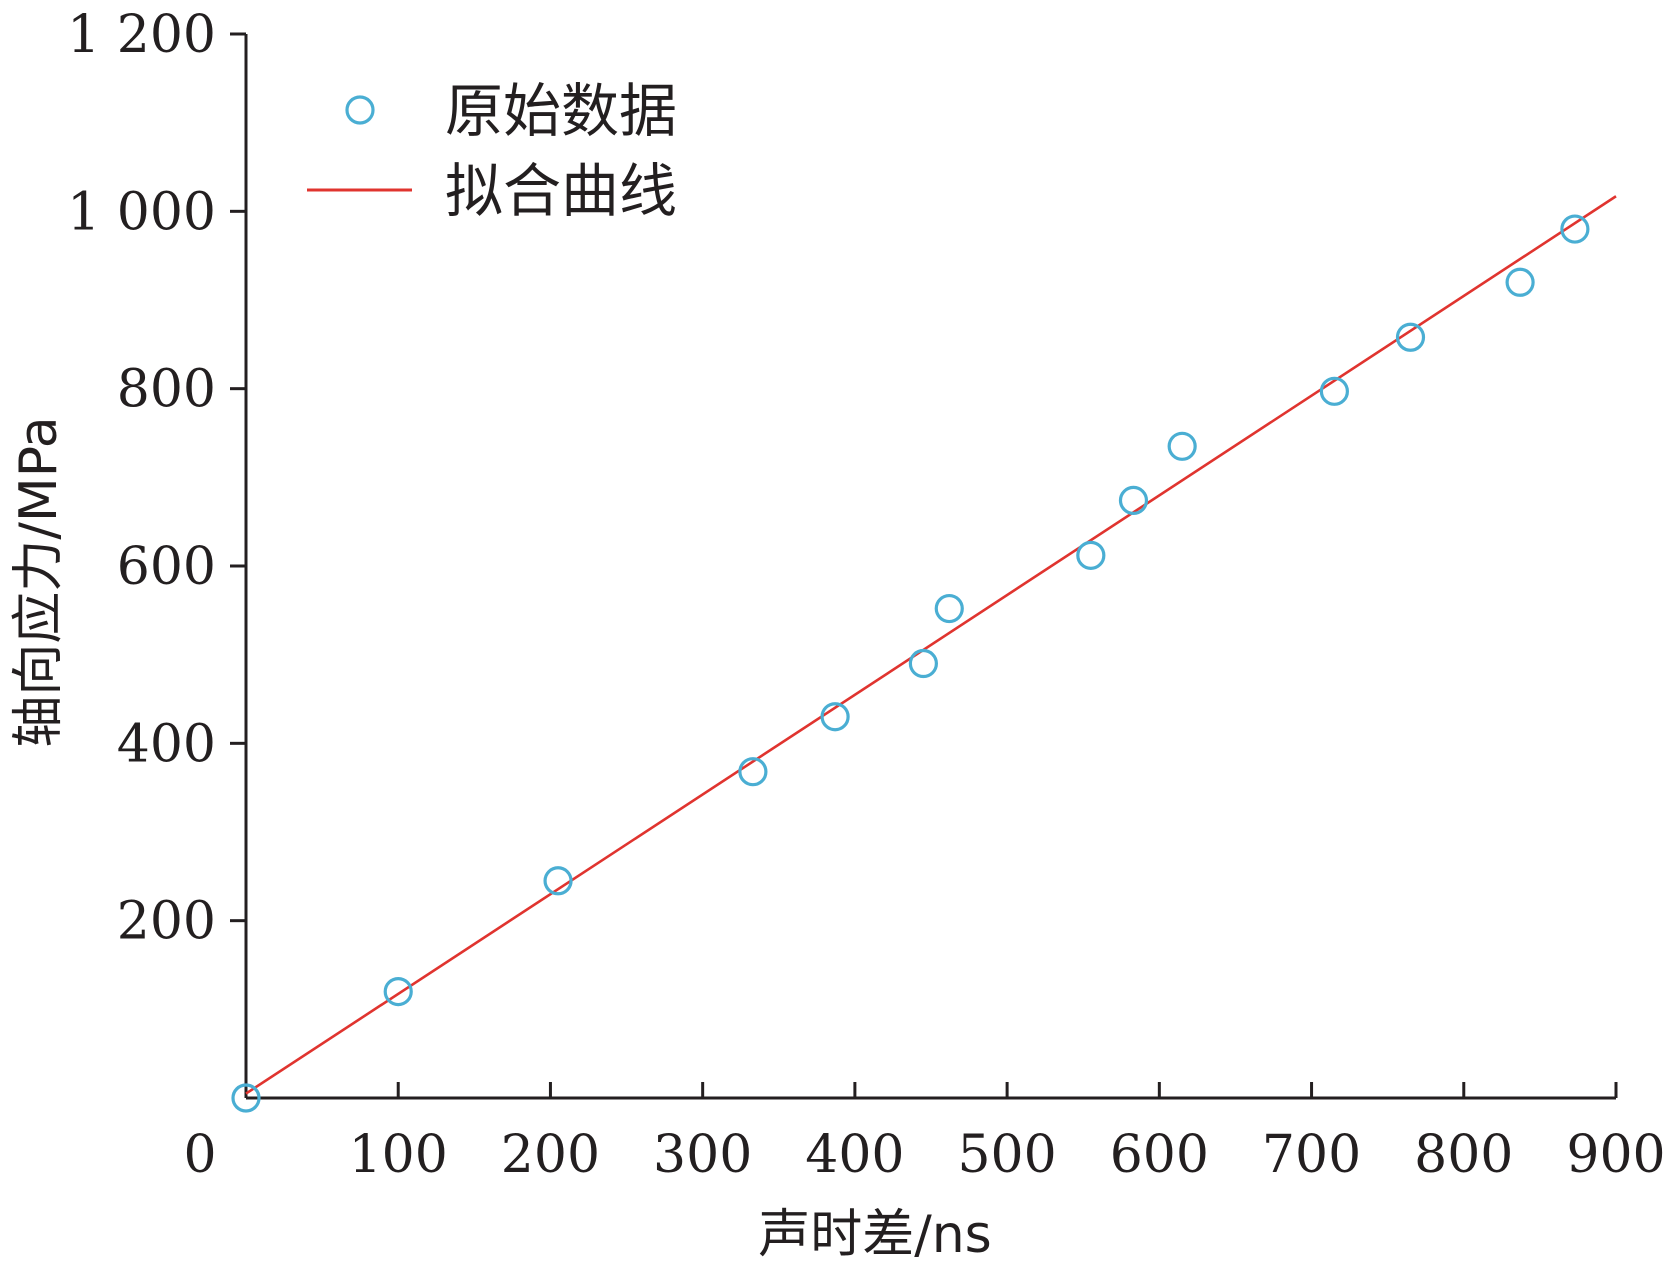 The height and width of the screenshot is (1274, 1663). I want to click on y-tick-label: 600, so click(166, 567).